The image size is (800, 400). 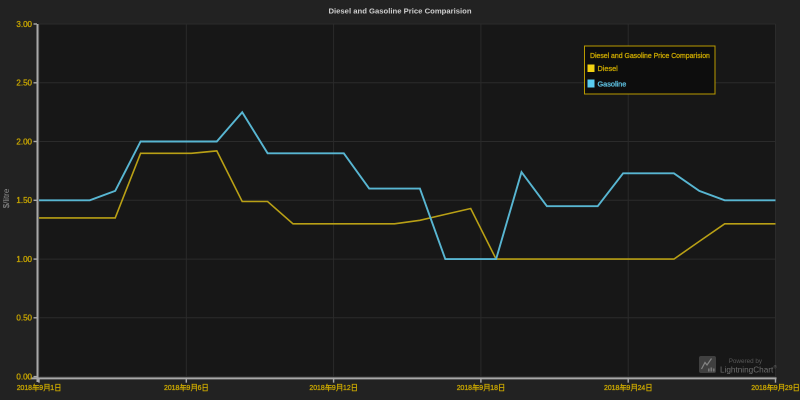 I want to click on svg-text: 2.00, so click(x=24, y=141).